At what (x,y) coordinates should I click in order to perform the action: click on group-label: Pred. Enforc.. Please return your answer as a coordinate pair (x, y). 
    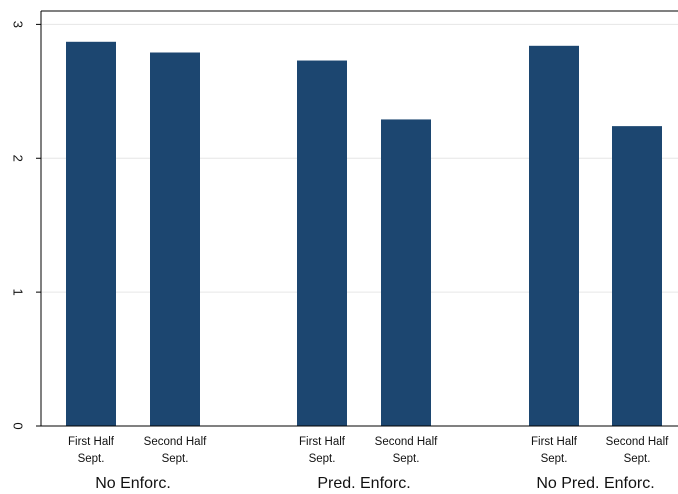
    Looking at the image, I should click on (363, 483).